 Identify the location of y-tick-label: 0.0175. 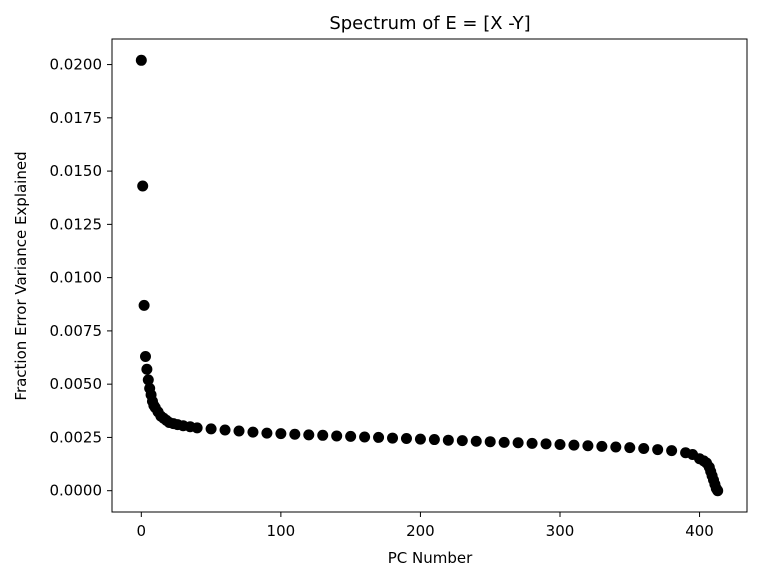
(76, 118).